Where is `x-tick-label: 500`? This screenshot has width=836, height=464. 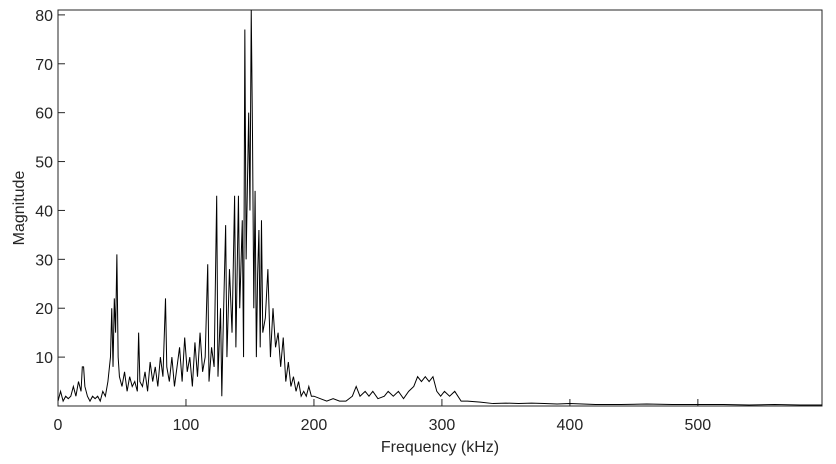
x-tick-label: 500 is located at coordinates (698, 425).